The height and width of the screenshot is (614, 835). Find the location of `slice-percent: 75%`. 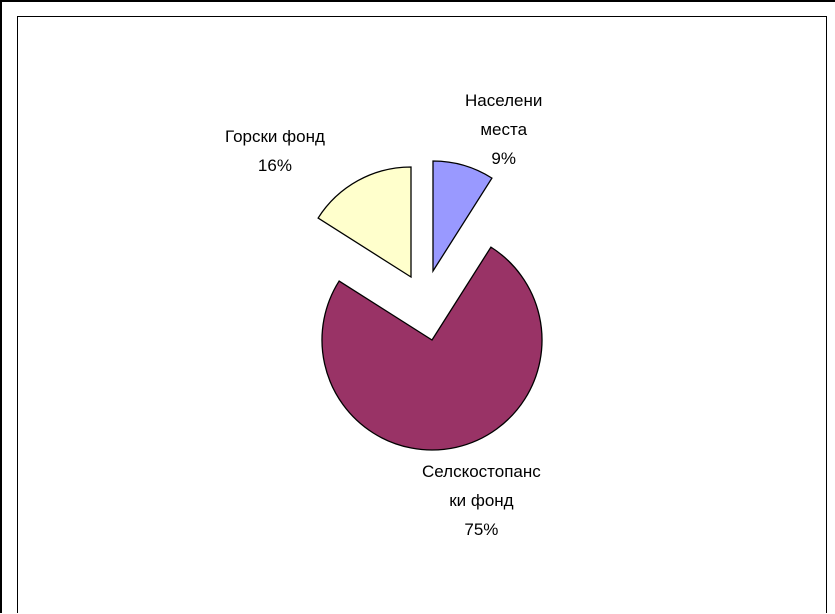

slice-percent: 75% is located at coordinates (481, 529).